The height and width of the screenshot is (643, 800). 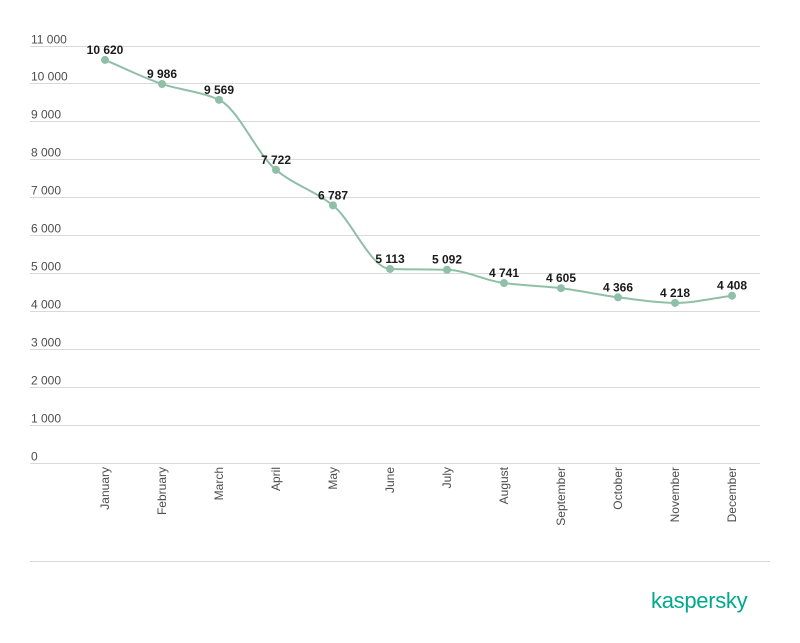 What do you see at coordinates (675, 494) in the screenshot?
I see `x-tick-label: November` at bounding box center [675, 494].